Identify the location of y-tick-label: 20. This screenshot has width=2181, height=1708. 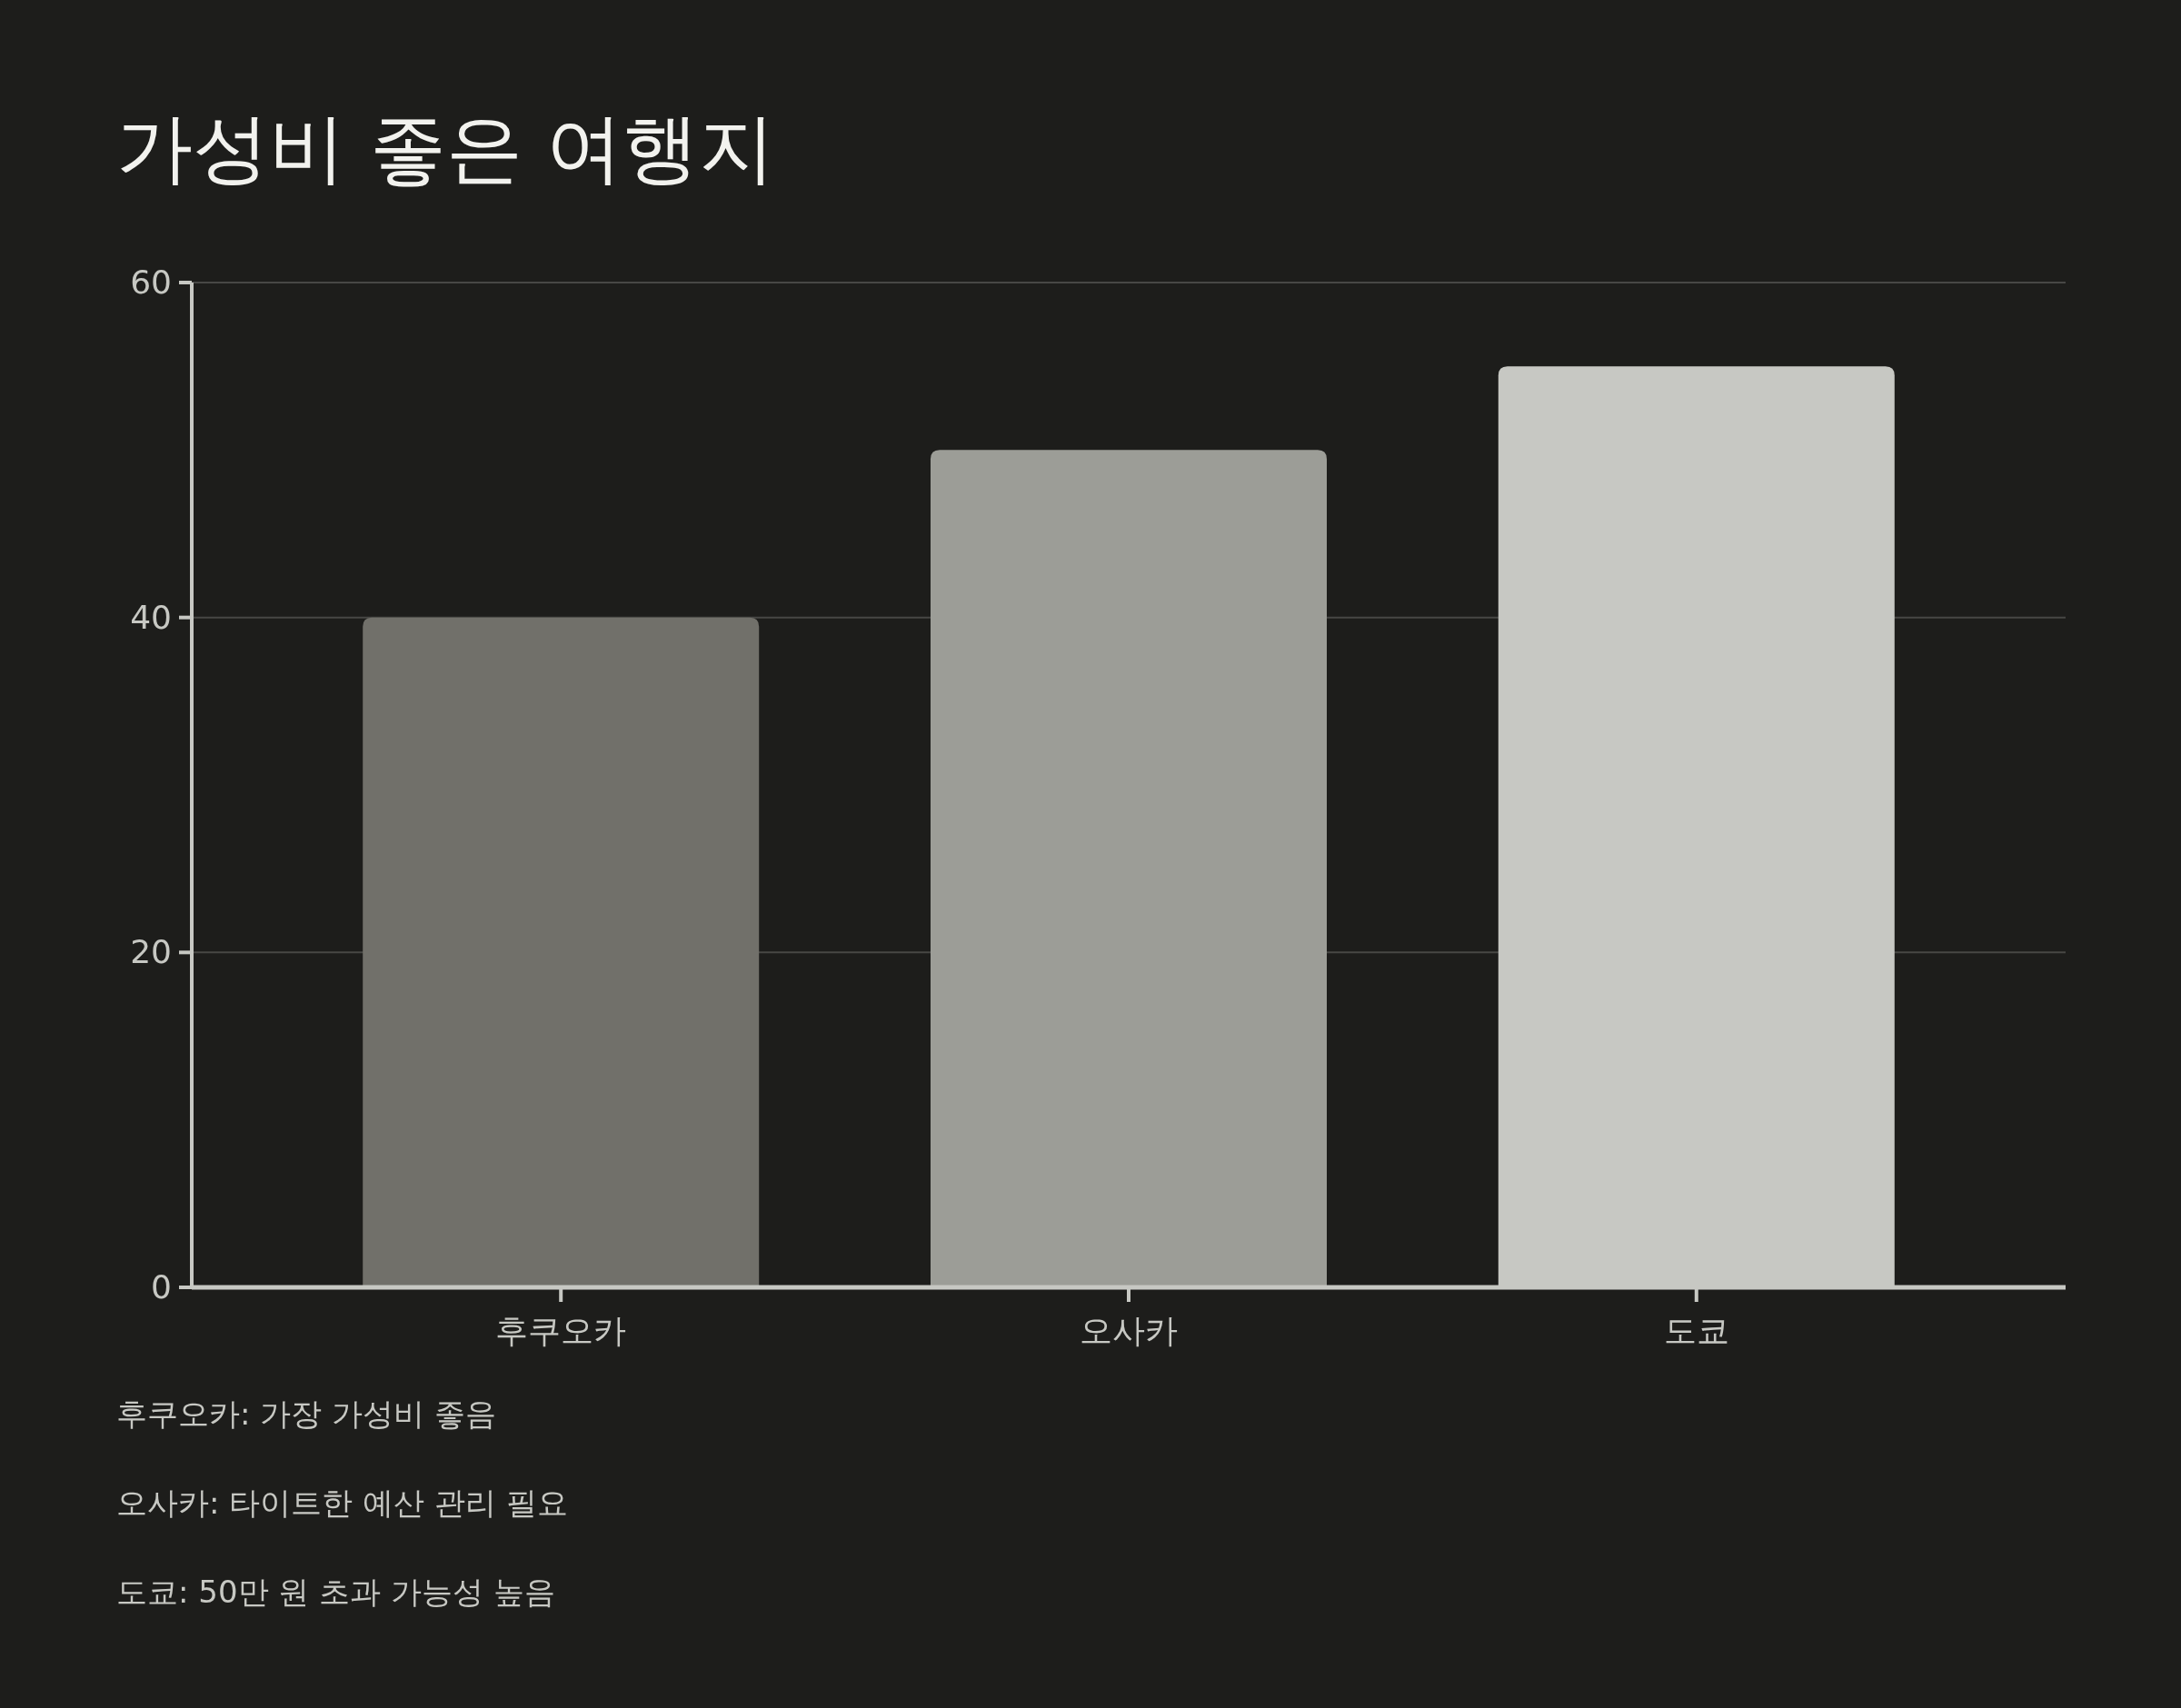
(151, 952).